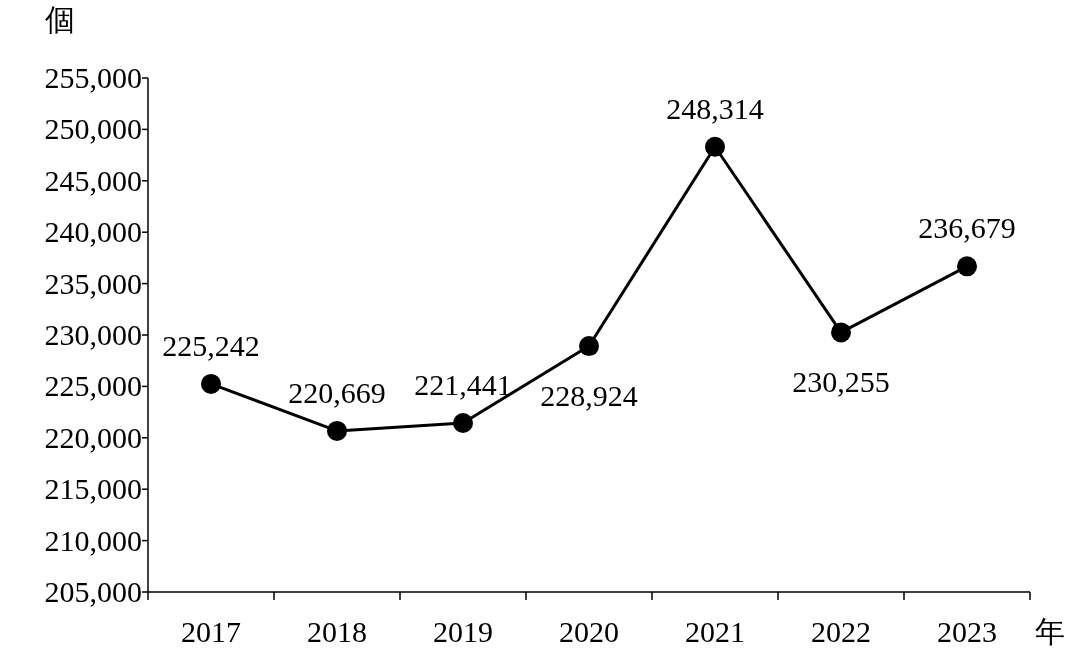  What do you see at coordinates (93, 232) in the screenshot?
I see `y-tick-label: 240,000` at bounding box center [93, 232].